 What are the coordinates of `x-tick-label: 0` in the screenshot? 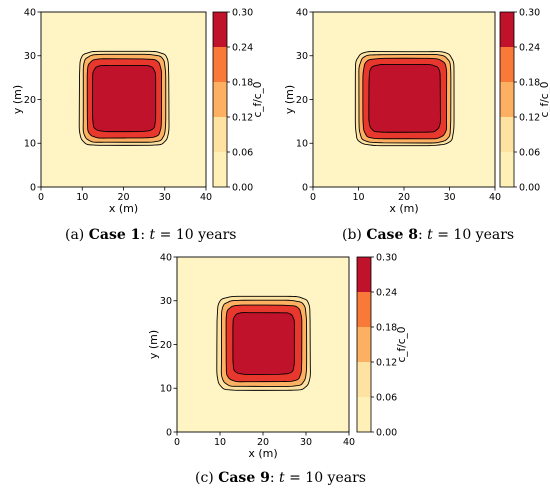 It's located at (177, 442).